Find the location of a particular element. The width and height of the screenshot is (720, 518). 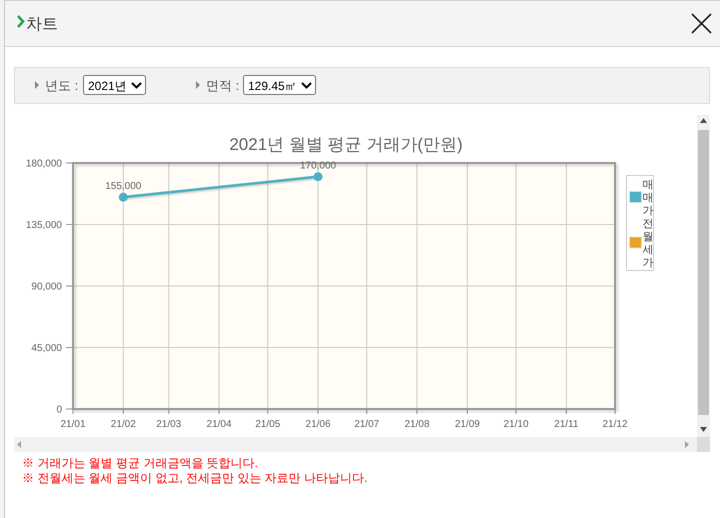

x-tick-label: 21/11 is located at coordinates (566, 424).